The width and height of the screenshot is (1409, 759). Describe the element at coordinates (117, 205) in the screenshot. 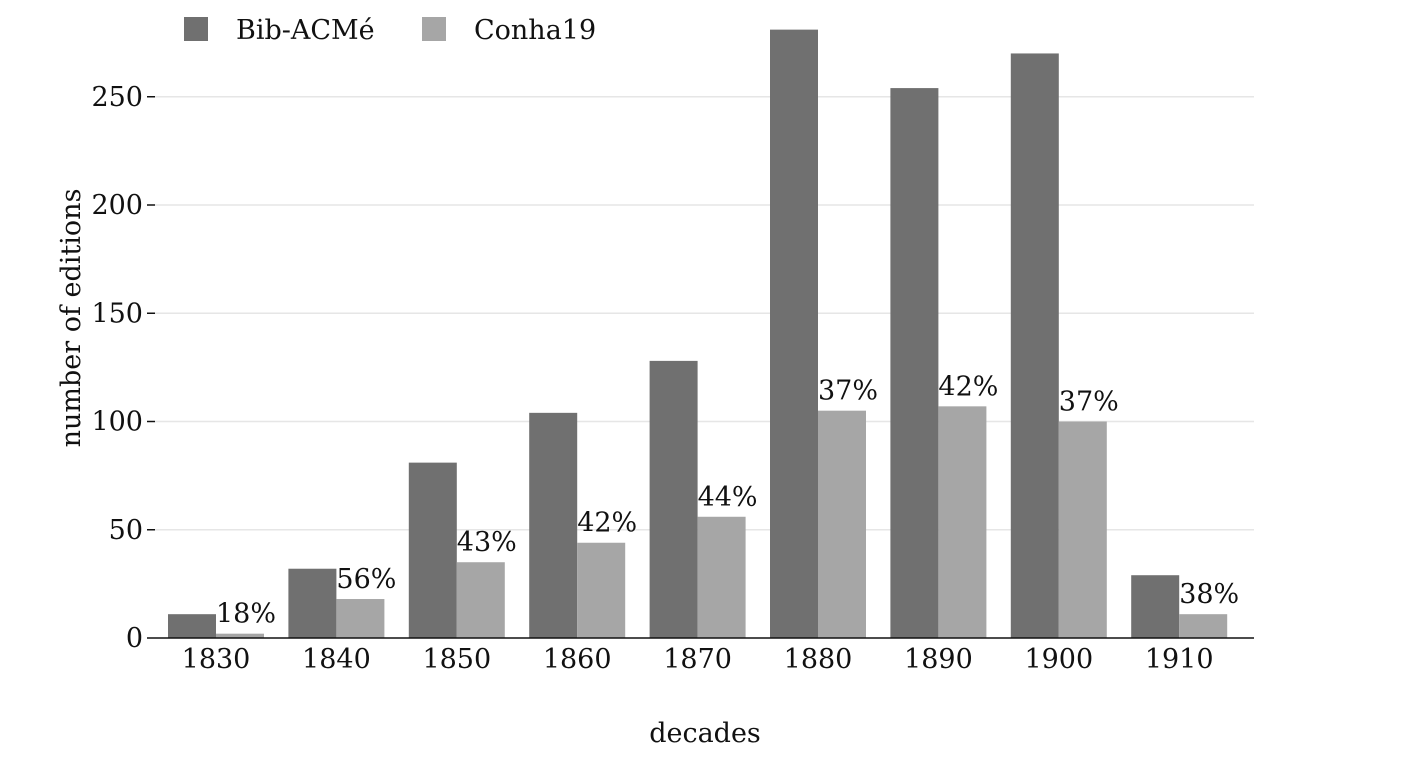

I see `y-tick-label: 200` at that location.